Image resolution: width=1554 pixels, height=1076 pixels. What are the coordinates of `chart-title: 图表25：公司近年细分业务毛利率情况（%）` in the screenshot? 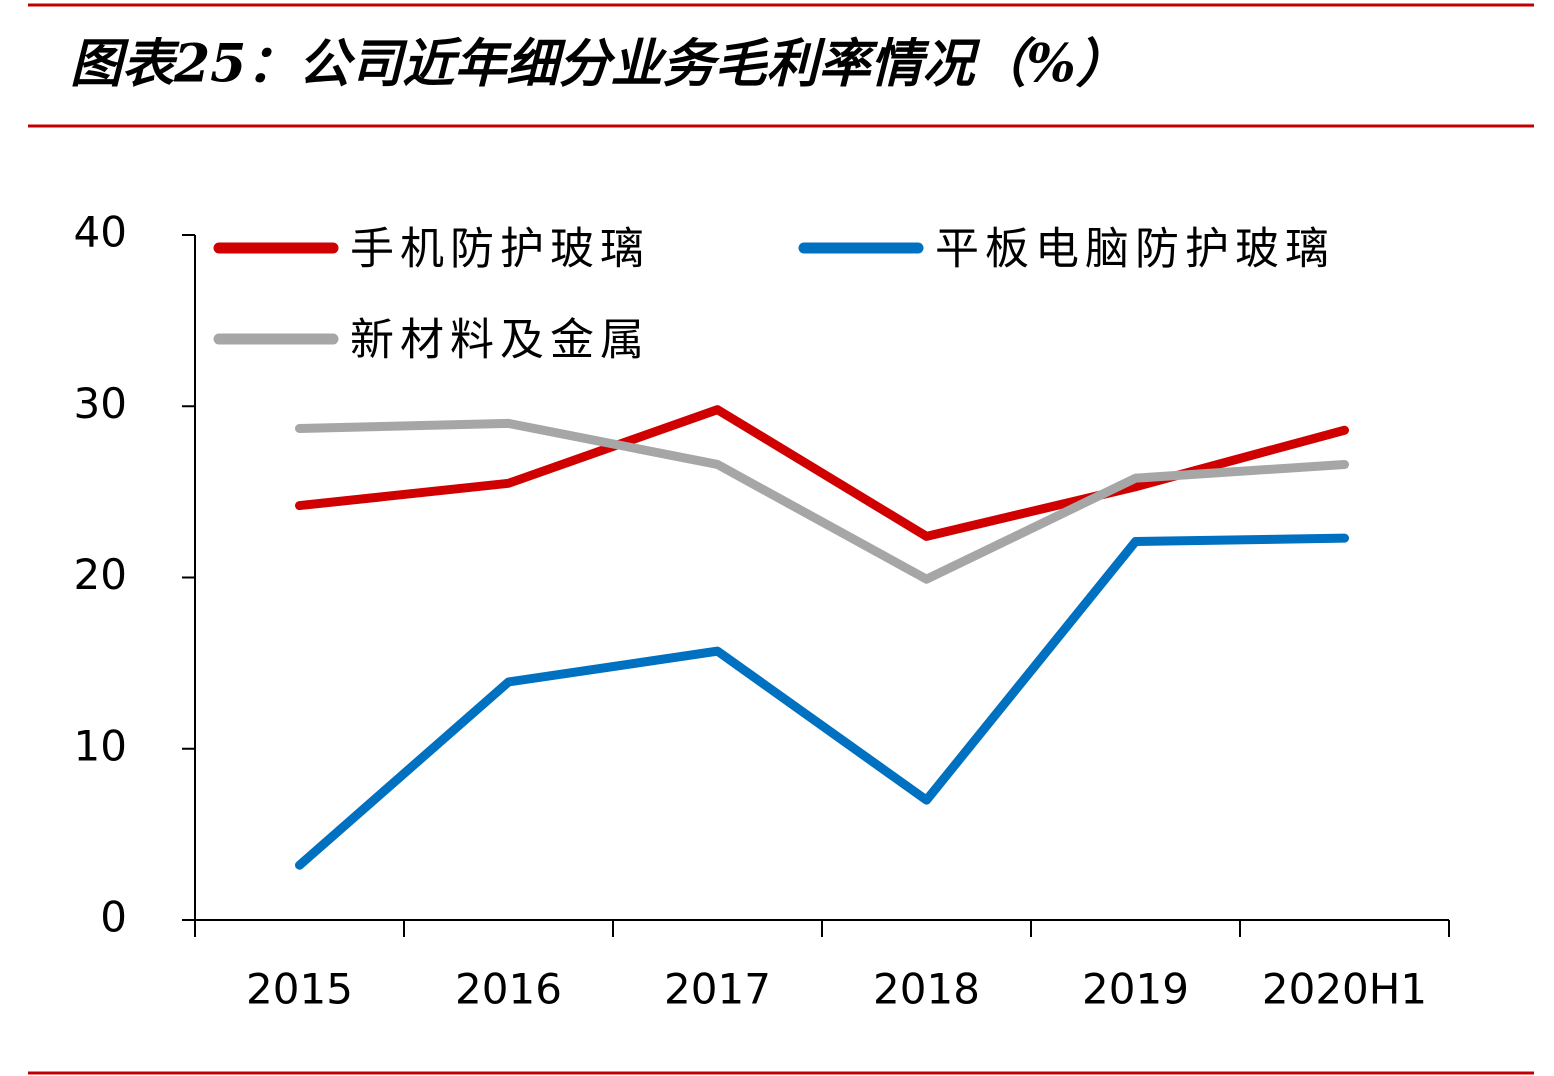 It's located at (599, 64).